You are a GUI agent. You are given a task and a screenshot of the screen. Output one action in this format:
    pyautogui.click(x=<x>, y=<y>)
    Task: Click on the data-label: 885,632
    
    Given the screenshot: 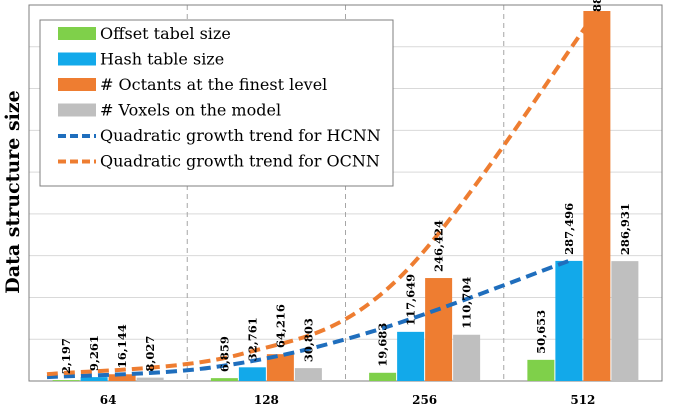 What is the action you would take?
    pyautogui.click(x=597, y=6)
    